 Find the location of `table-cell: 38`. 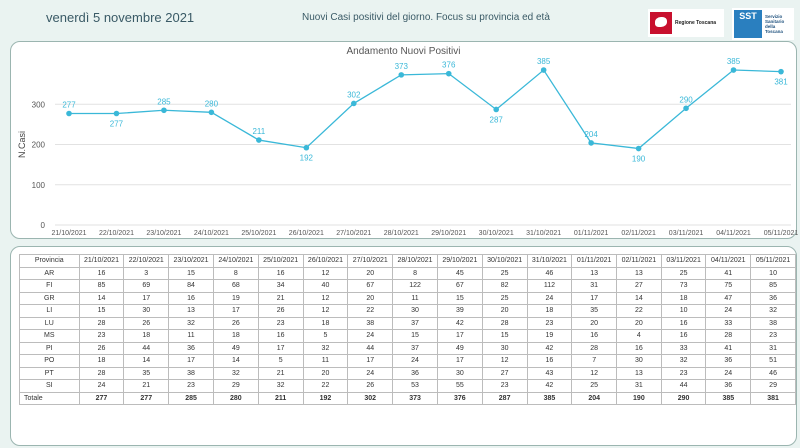

table-cell: 38 is located at coordinates (370, 323).